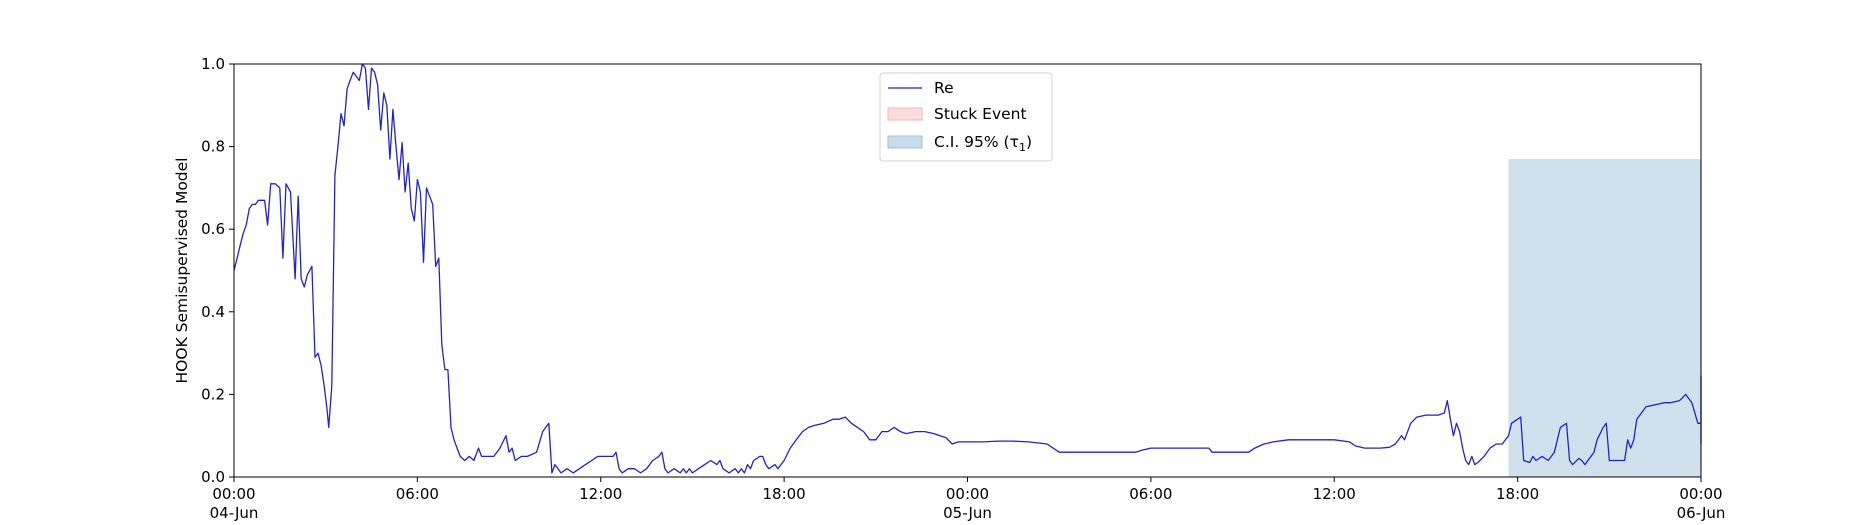  I want to click on x-tick-date: 05-Jun, so click(967, 513).